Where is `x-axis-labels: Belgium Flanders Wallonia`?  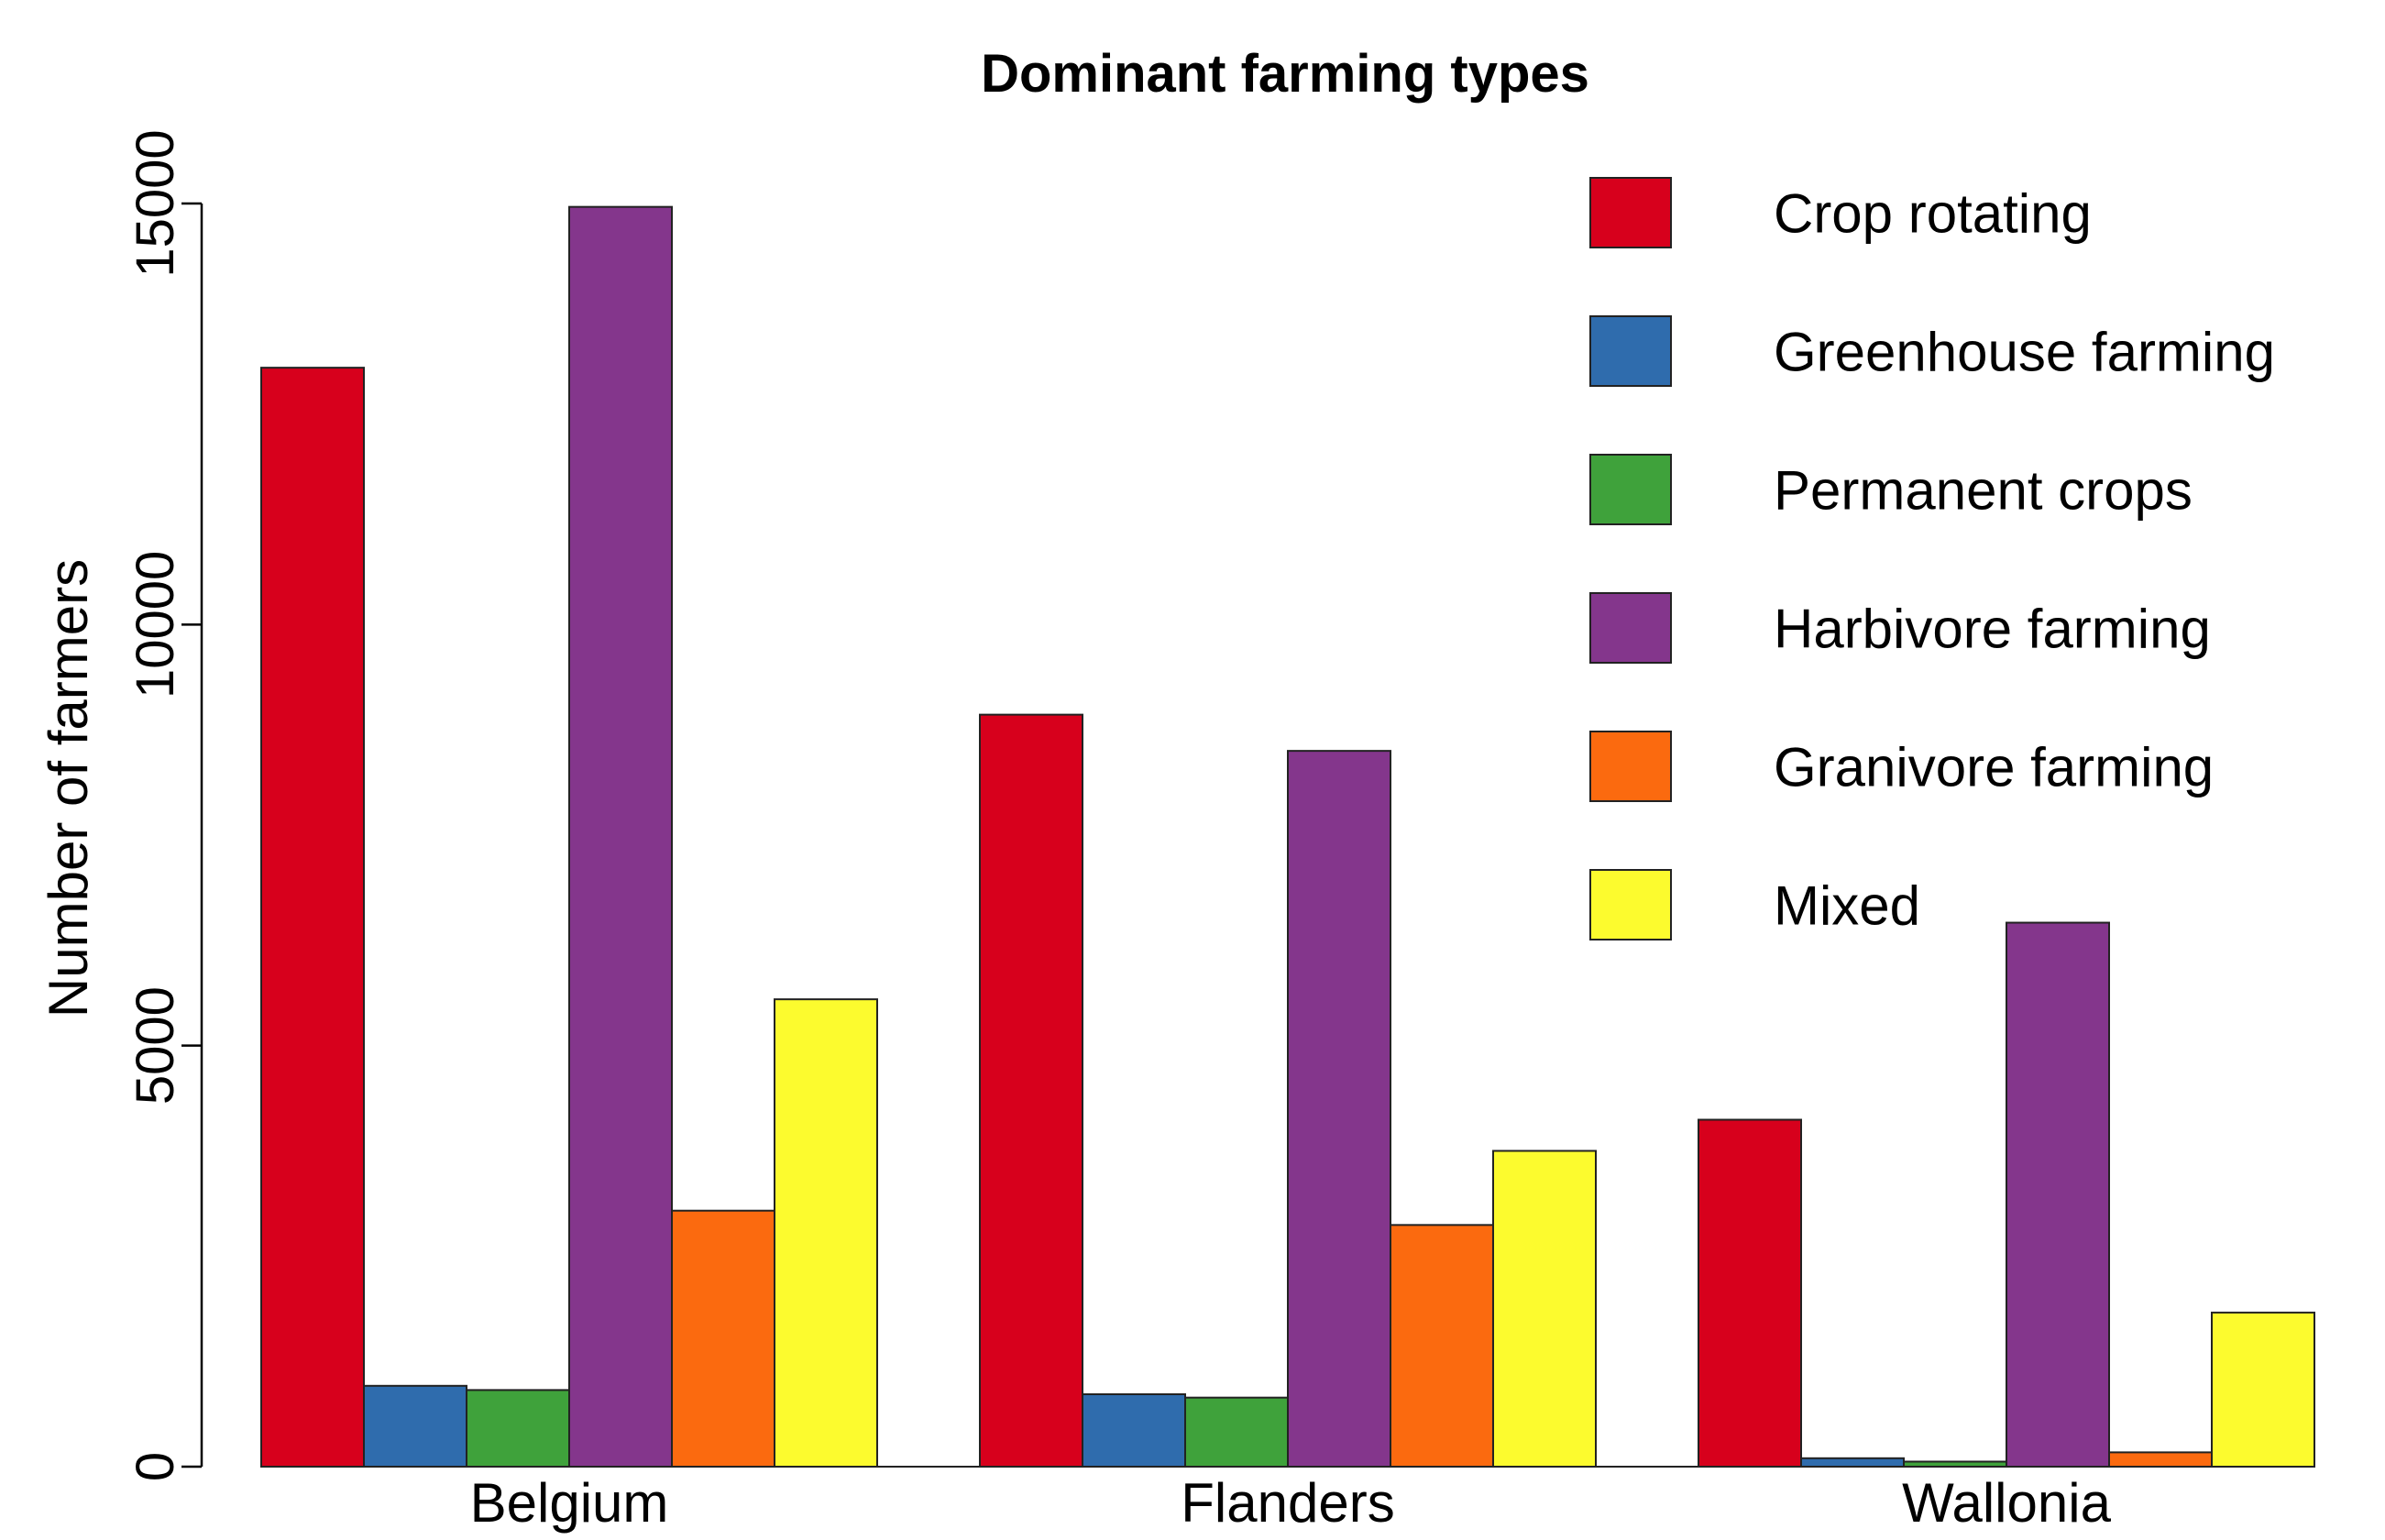 x-axis-labels: Belgium Flanders Wallonia is located at coordinates (1291, 1503).